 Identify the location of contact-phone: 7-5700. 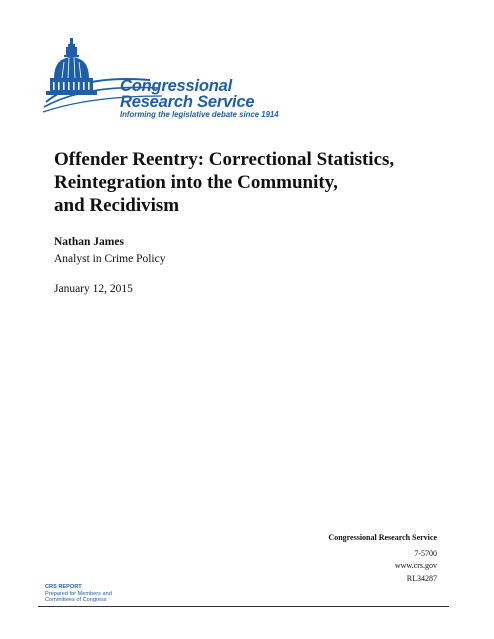
(425, 553).